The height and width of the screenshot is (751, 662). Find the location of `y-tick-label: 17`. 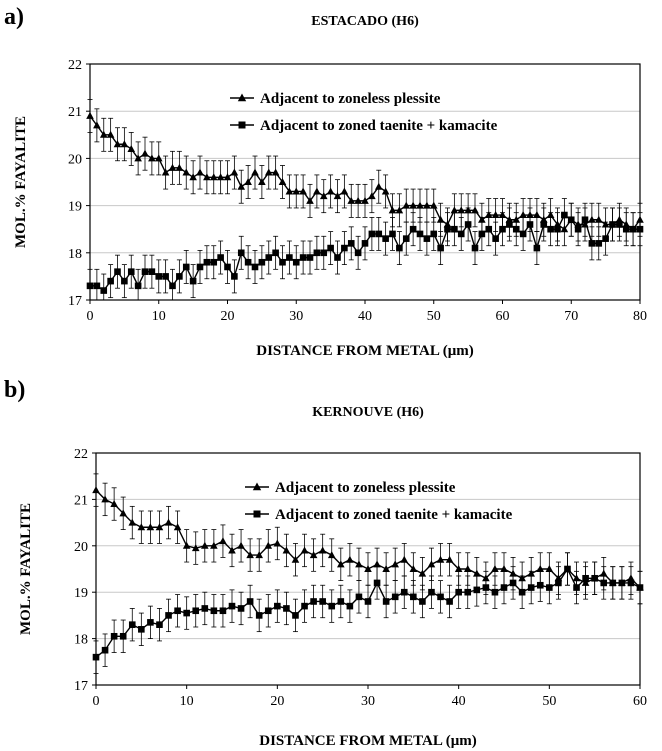

y-tick-label: 17 is located at coordinates (81, 686).